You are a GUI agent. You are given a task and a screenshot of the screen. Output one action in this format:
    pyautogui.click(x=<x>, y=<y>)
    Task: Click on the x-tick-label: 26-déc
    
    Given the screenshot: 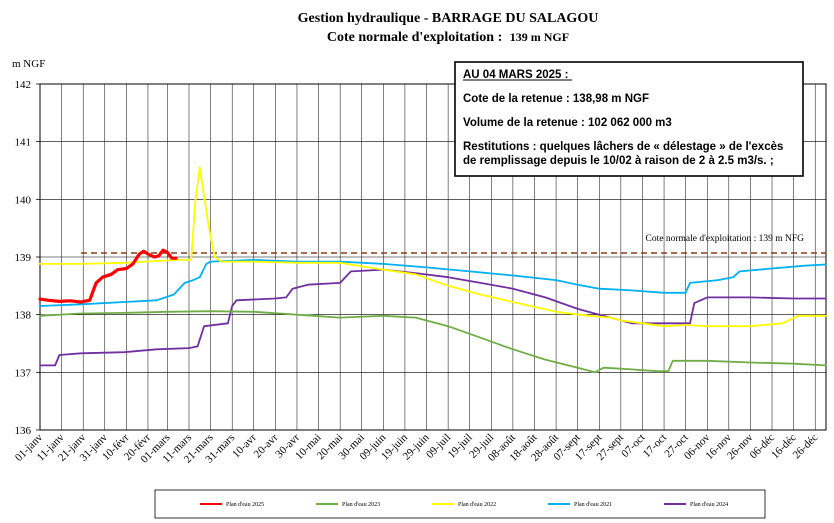 What is the action you would take?
    pyautogui.click(x=806, y=447)
    